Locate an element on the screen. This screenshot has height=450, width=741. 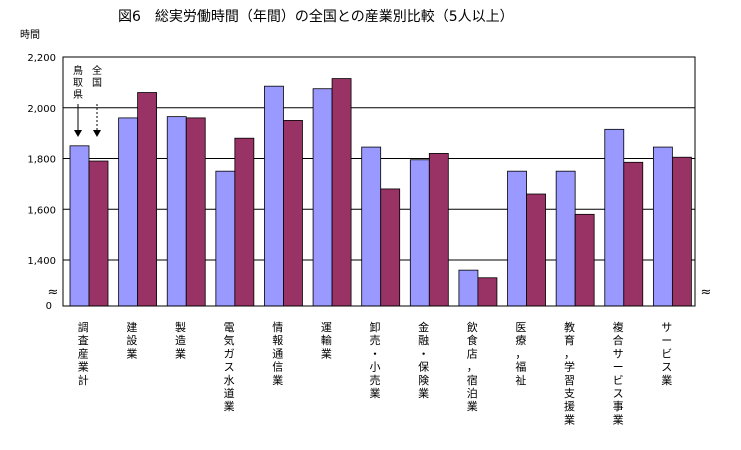
category-label: 運輸業 is located at coordinates (326, 340).